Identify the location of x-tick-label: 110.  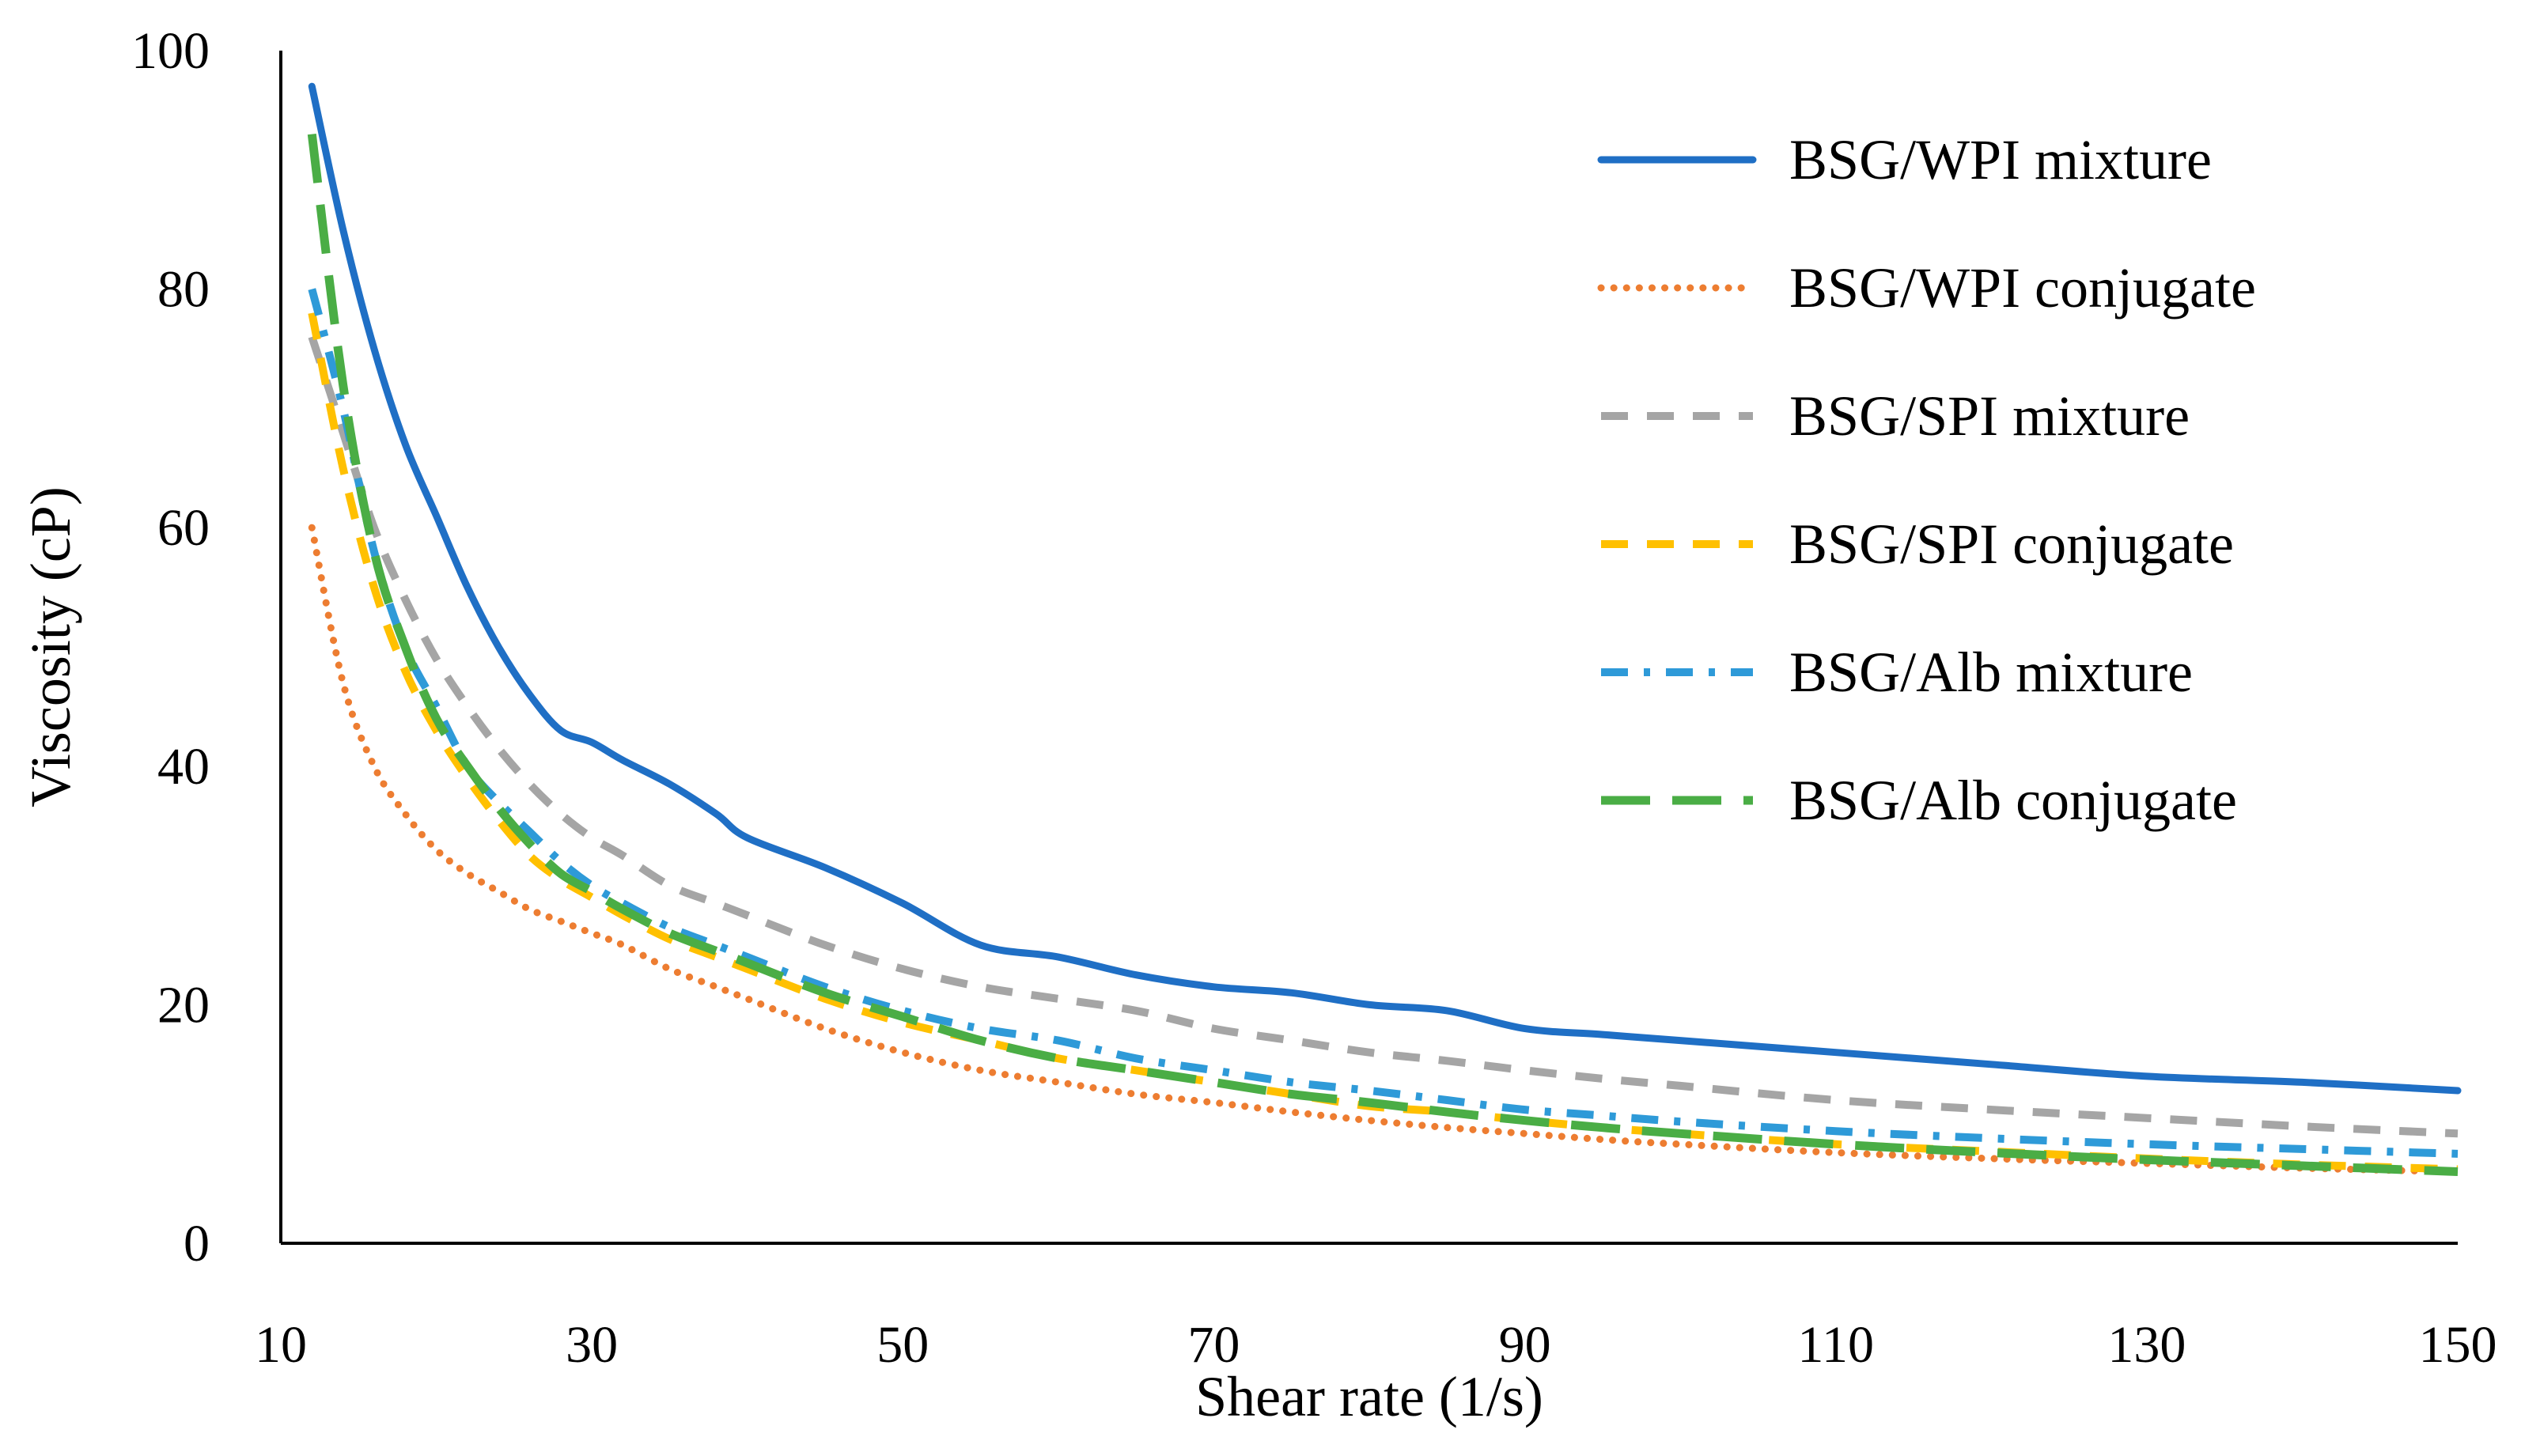
(1835, 1345).